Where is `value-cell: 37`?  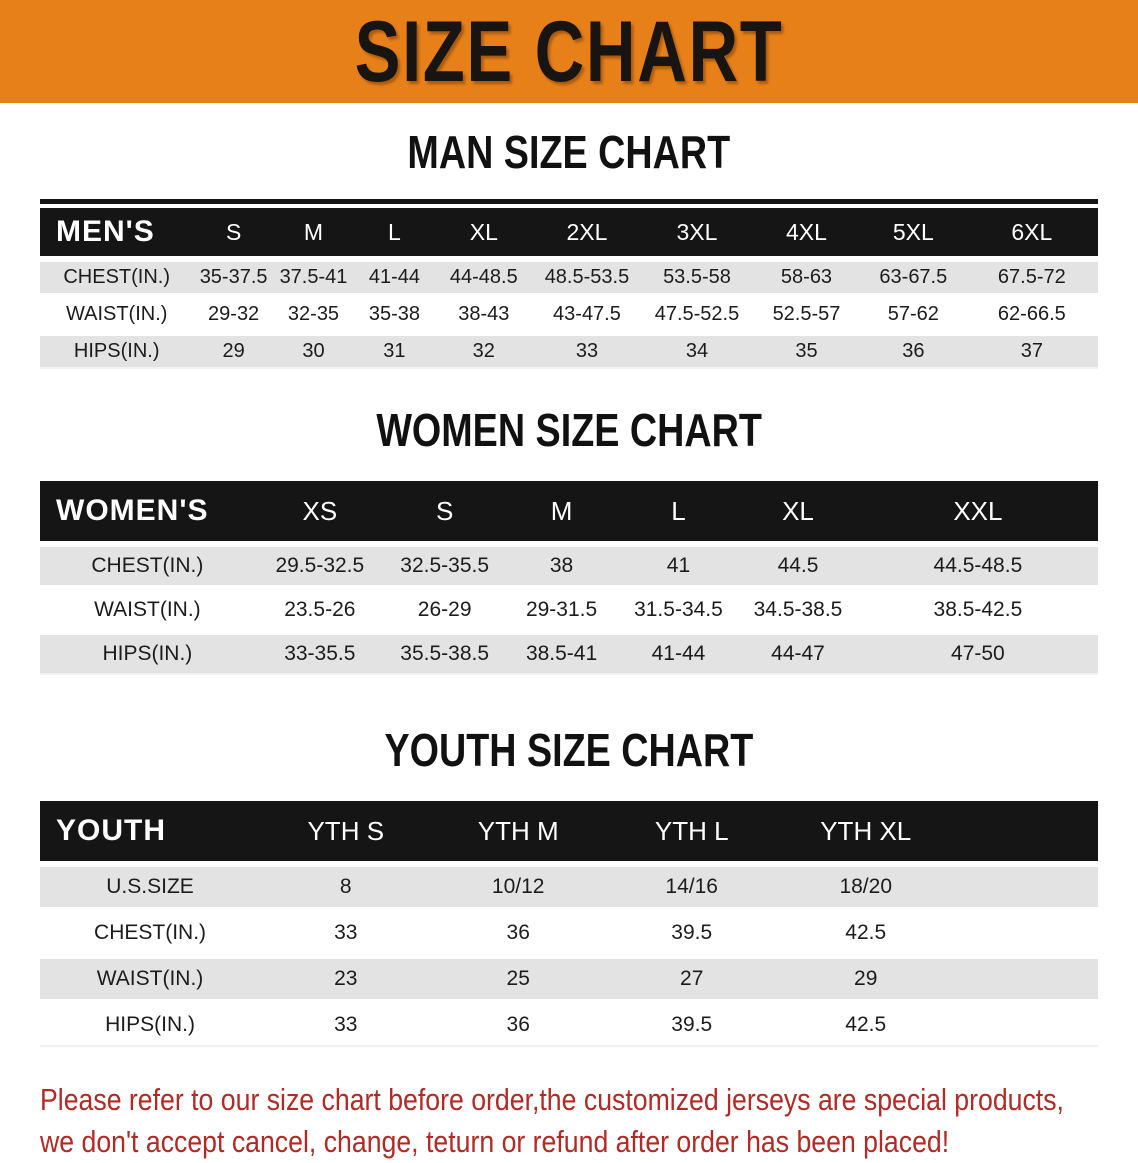
value-cell: 37 is located at coordinates (1031, 351).